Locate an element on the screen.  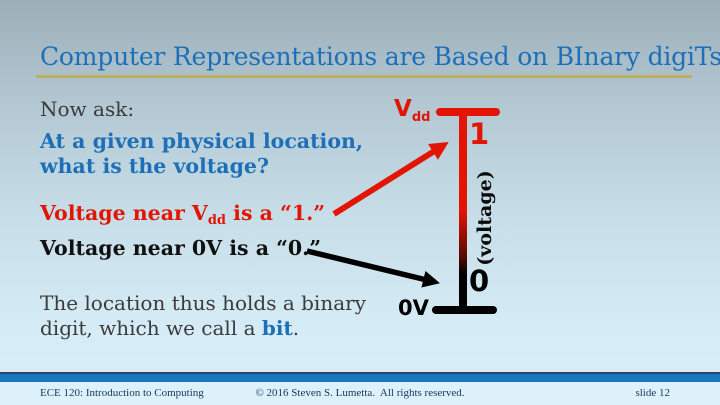
statement-voltage-high: Voltage near Vdd is a “1.” is located at coordinates (182, 215).